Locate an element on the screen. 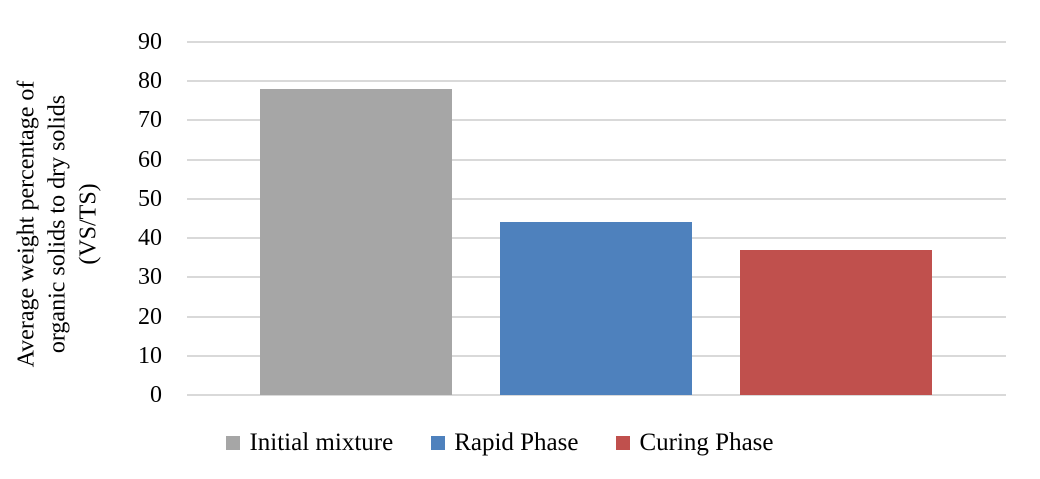  bar-initial-mixture is located at coordinates (356, 242).